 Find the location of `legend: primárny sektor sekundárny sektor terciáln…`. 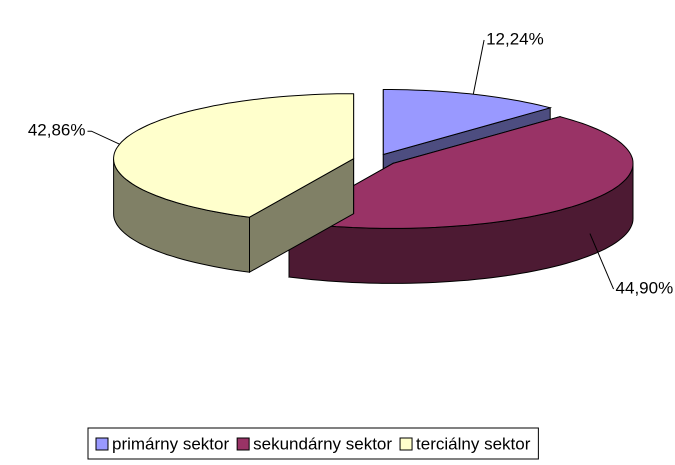

legend: primárny sektor sekundárny sektor terciáln… is located at coordinates (313, 443).